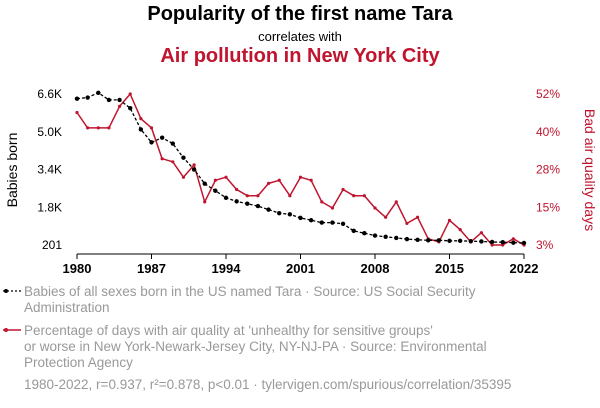 The image size is (600, 408). Describe the element at coordinates (545, 245) in the screenshot. I see `y-right-tick-label: 3%` at that location.